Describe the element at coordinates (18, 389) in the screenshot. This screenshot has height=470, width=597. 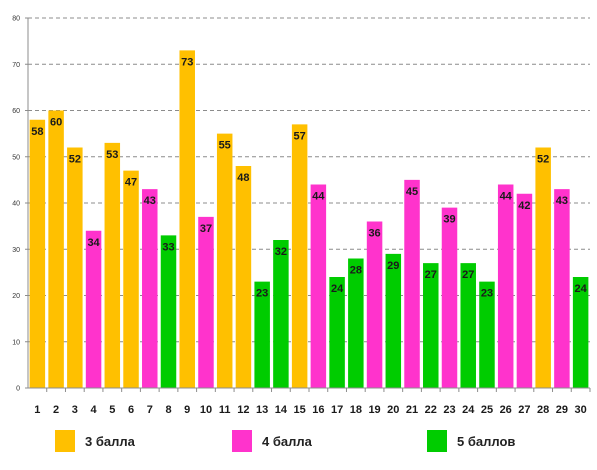
I see `y-tick-label: 0` at that location.